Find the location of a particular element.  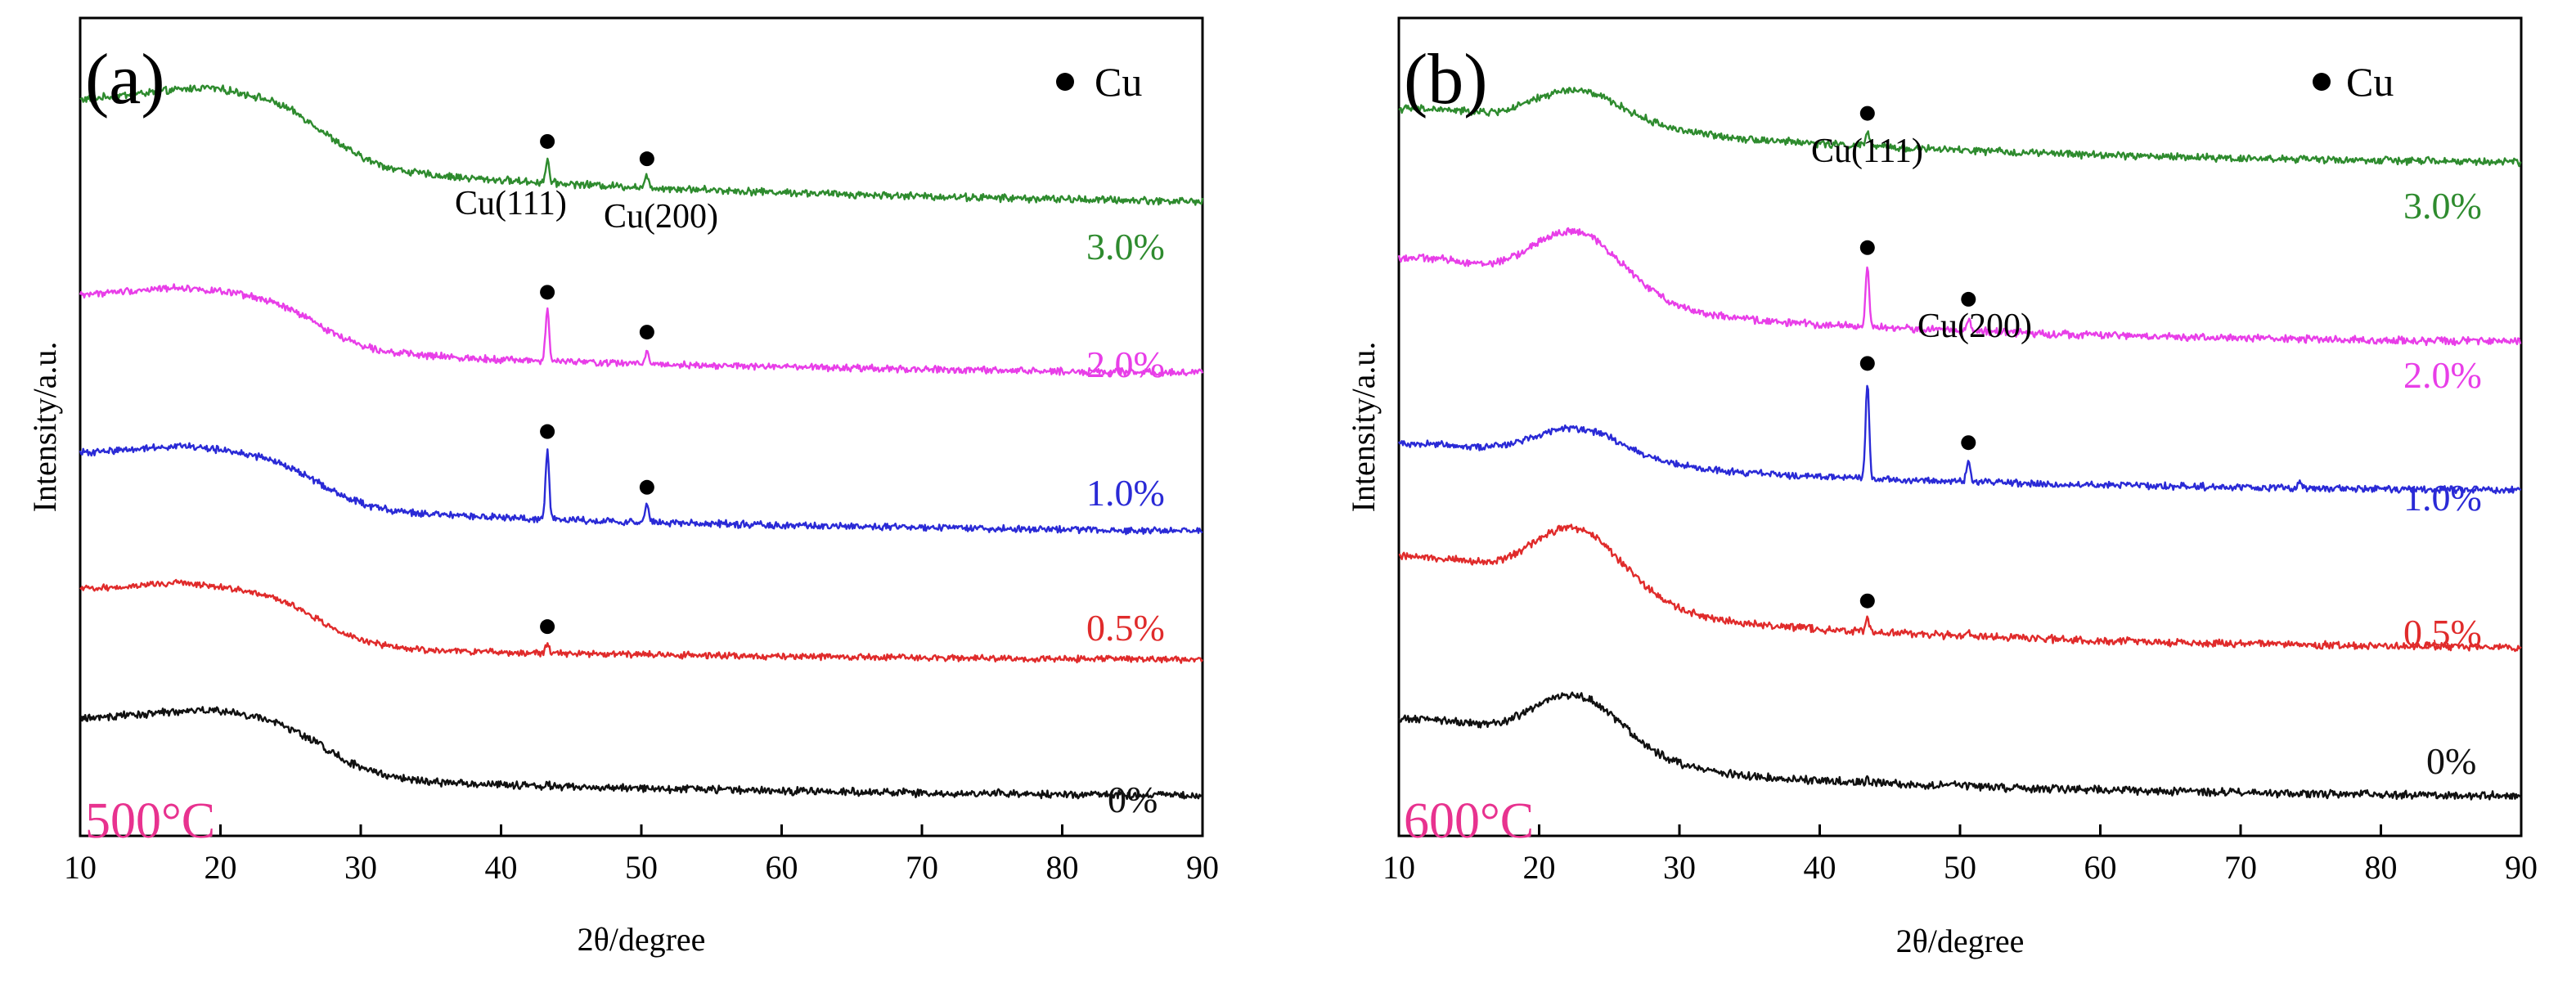

panel-a-x-tick-label: 70 is located at coordinates (922, 867).